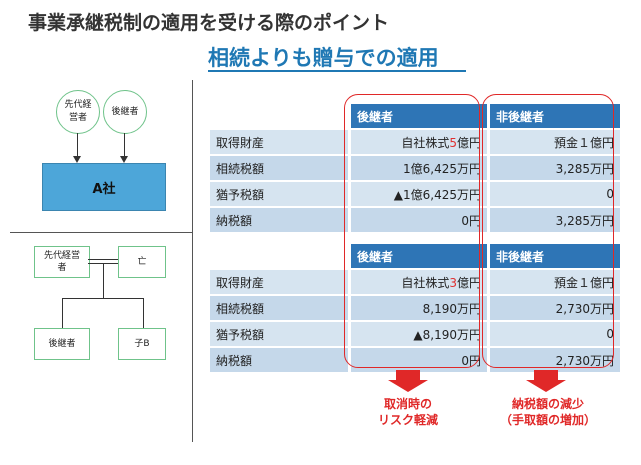 Image resolution: width=641 pixels, height=465 pixels. I want to click on cell-successor: 0円, so click(419, 220).